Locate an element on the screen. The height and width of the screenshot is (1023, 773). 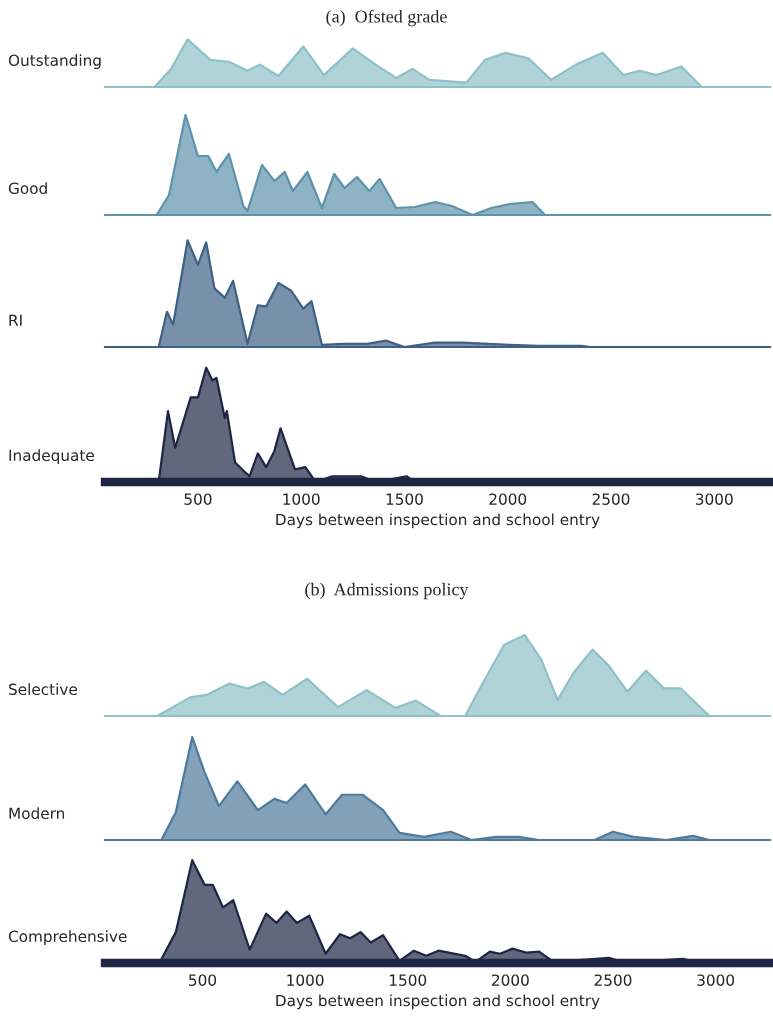
y-axis-title: RI is located at coordinates (15, 320).